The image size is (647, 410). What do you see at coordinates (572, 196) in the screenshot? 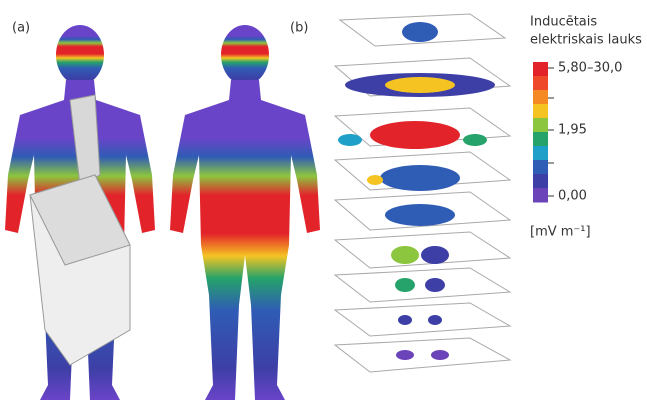
I see `colorbar-label: 0,00` at bounding box center [572, 196].